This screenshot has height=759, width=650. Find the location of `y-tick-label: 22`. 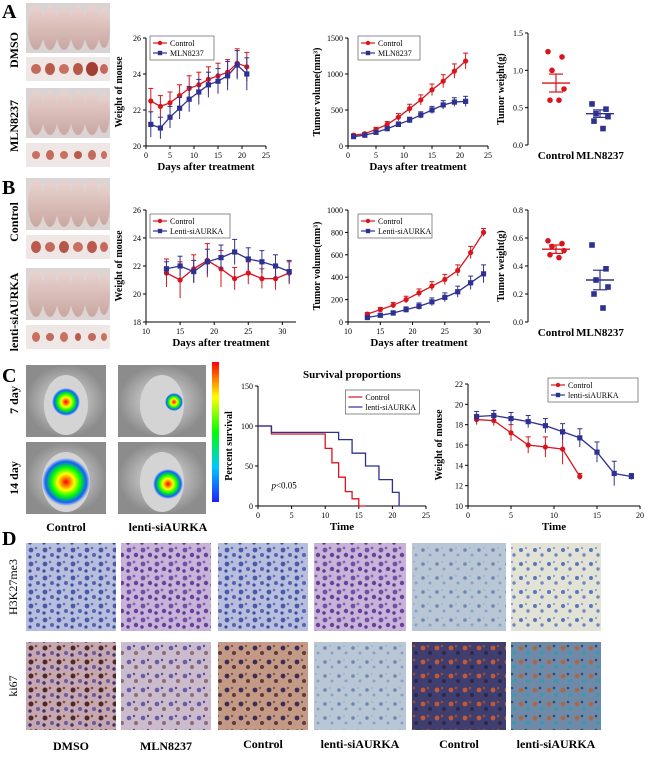

y-tick-label: 22 is located at coordinates (137, 266).